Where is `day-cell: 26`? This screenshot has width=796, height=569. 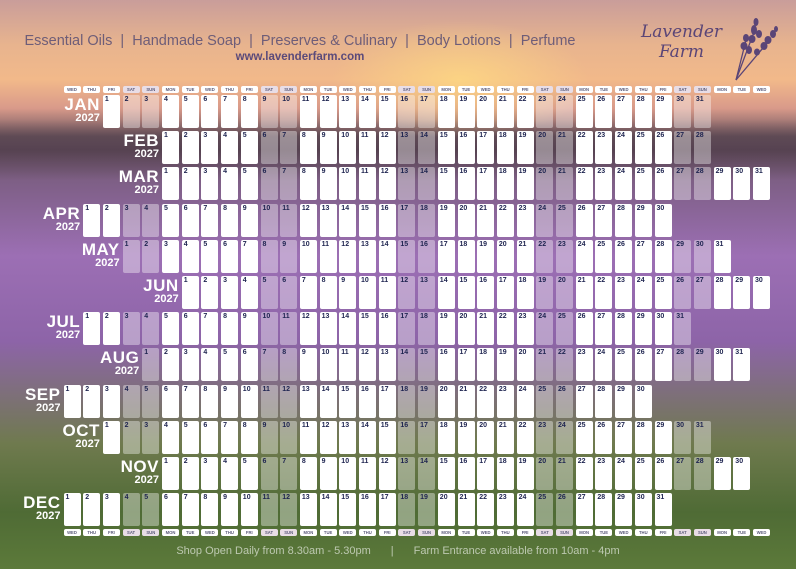
day-cell: 26 is located at coordinates (663, 148).